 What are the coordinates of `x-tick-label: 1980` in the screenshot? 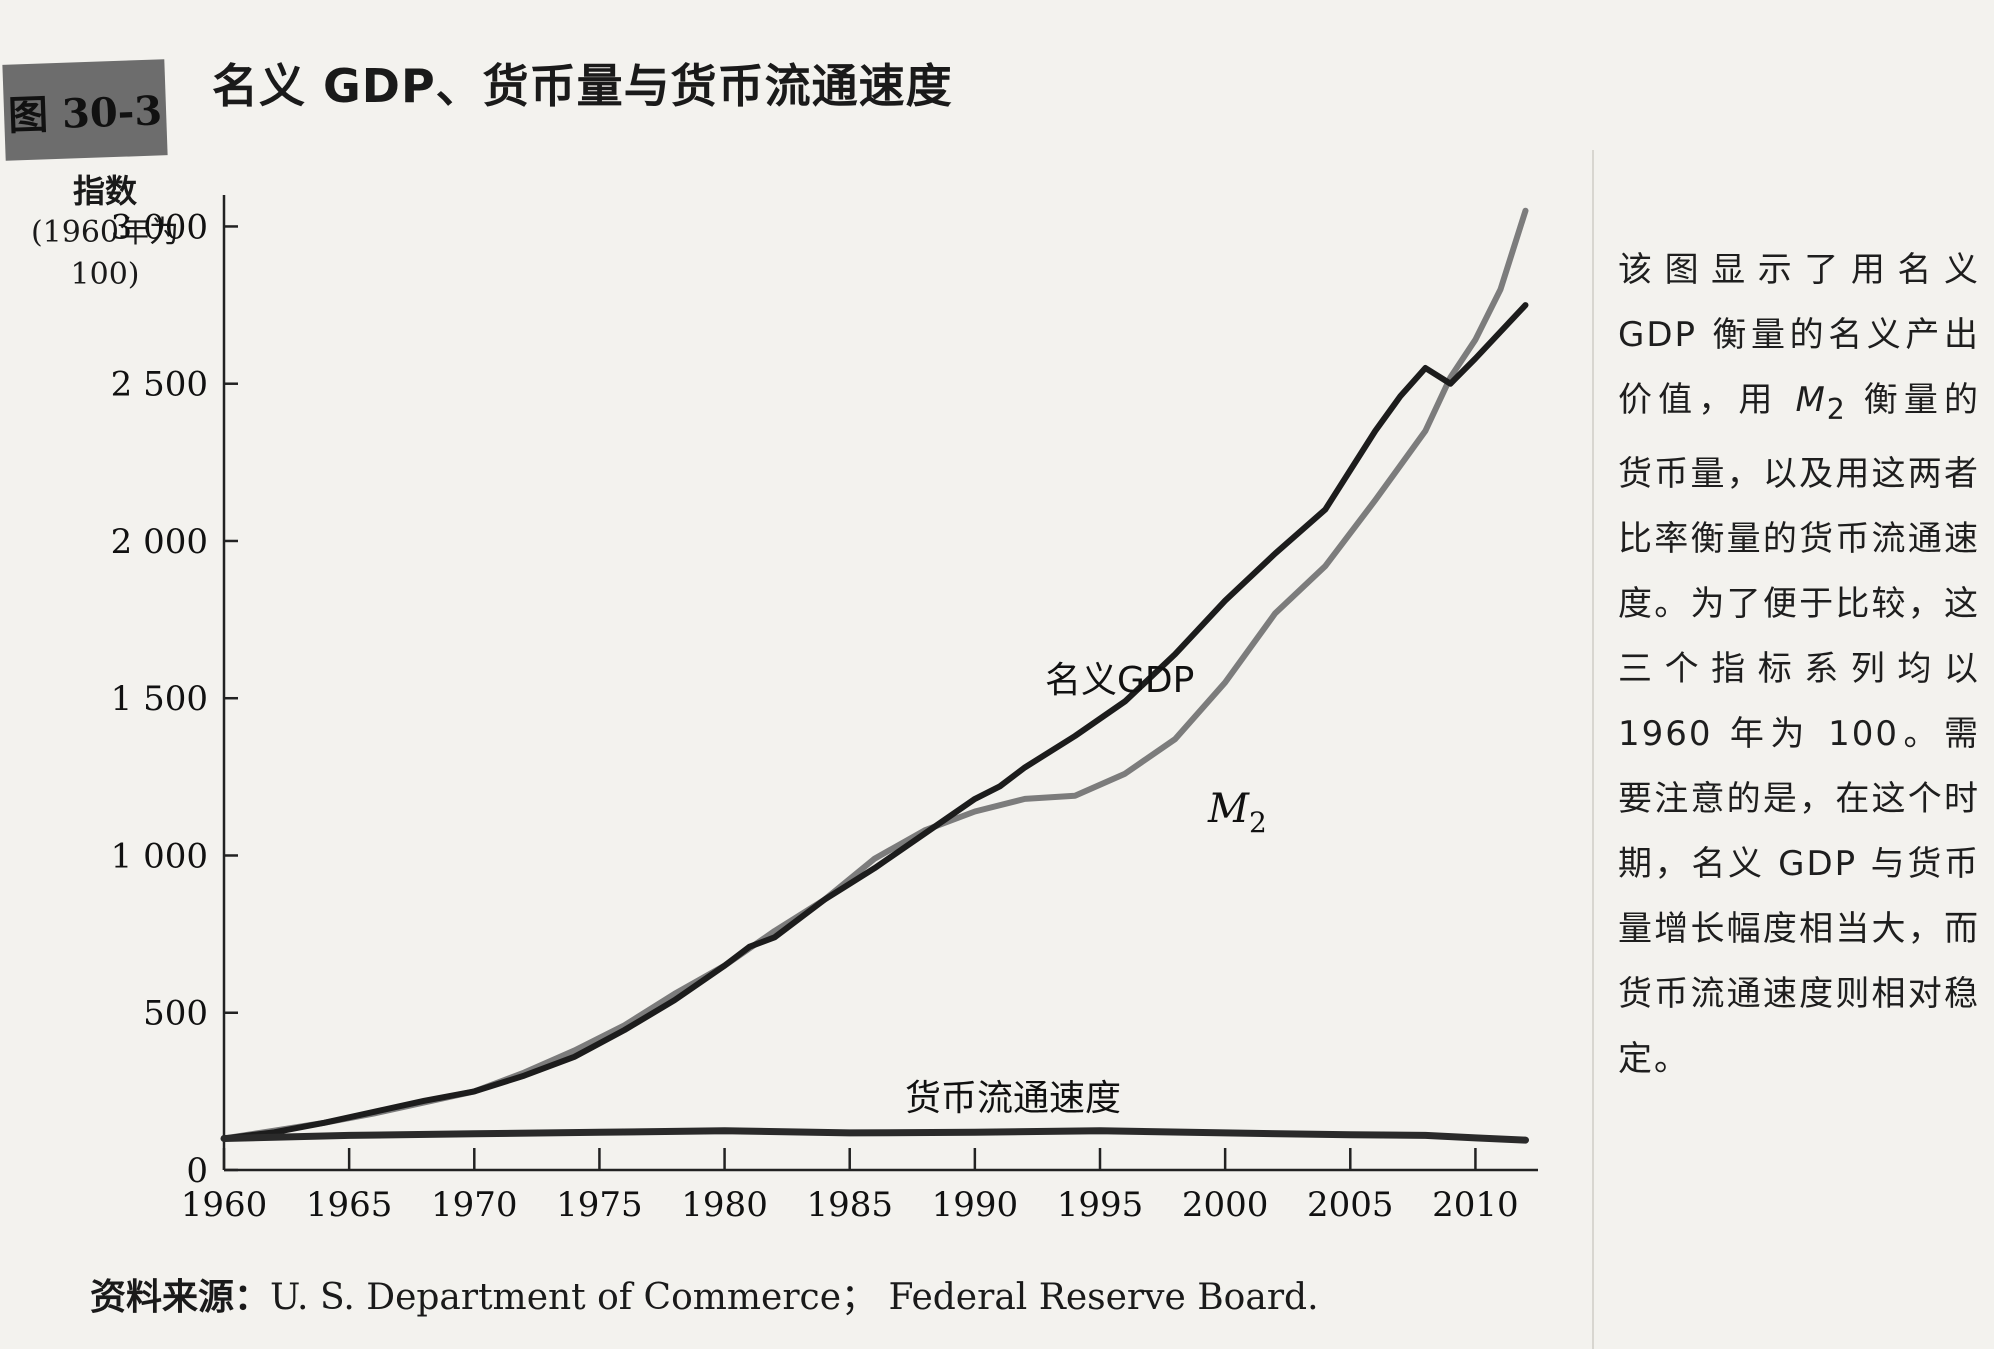 It's located at (724, 1205).